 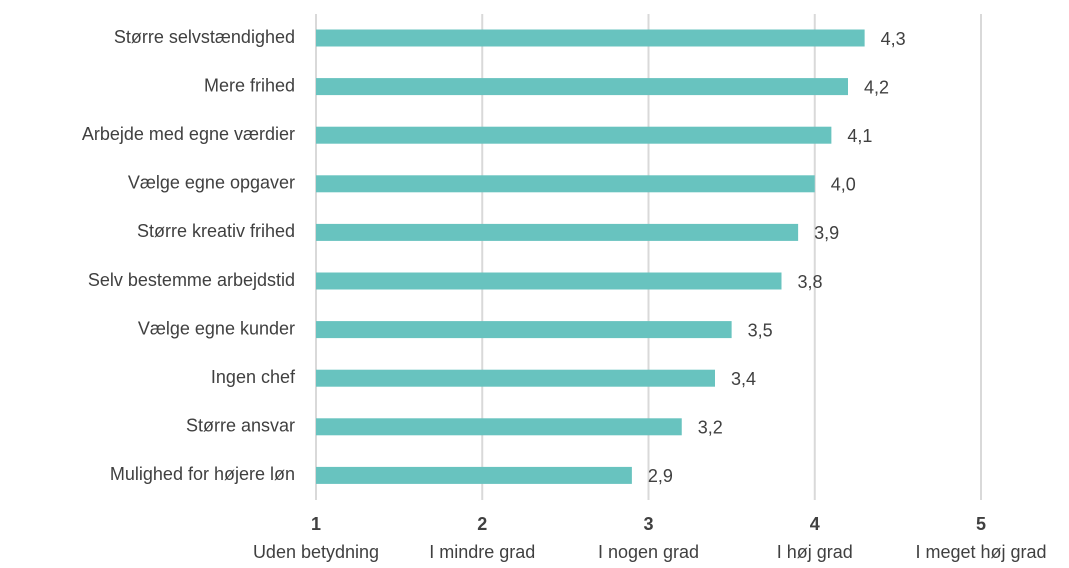 I want to click on y-tick-label: Større ansvar, so click(x=240, y=426).